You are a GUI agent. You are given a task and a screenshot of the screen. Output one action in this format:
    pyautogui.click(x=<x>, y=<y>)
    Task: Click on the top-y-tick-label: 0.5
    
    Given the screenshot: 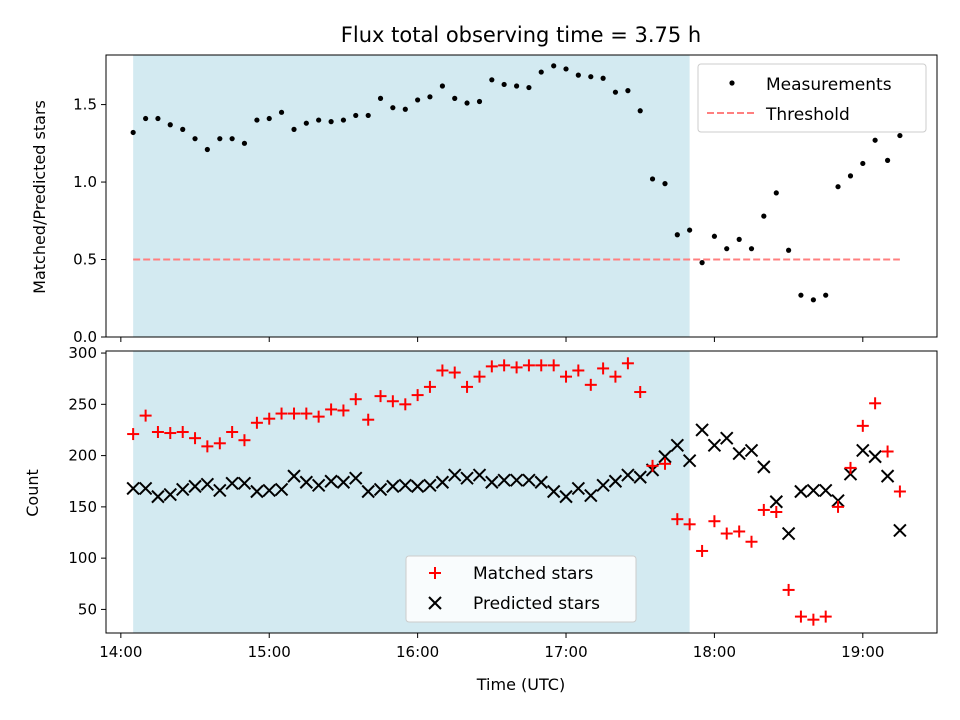 What is the action you would take?
    pyautogui.click(x=85, y=260)
    